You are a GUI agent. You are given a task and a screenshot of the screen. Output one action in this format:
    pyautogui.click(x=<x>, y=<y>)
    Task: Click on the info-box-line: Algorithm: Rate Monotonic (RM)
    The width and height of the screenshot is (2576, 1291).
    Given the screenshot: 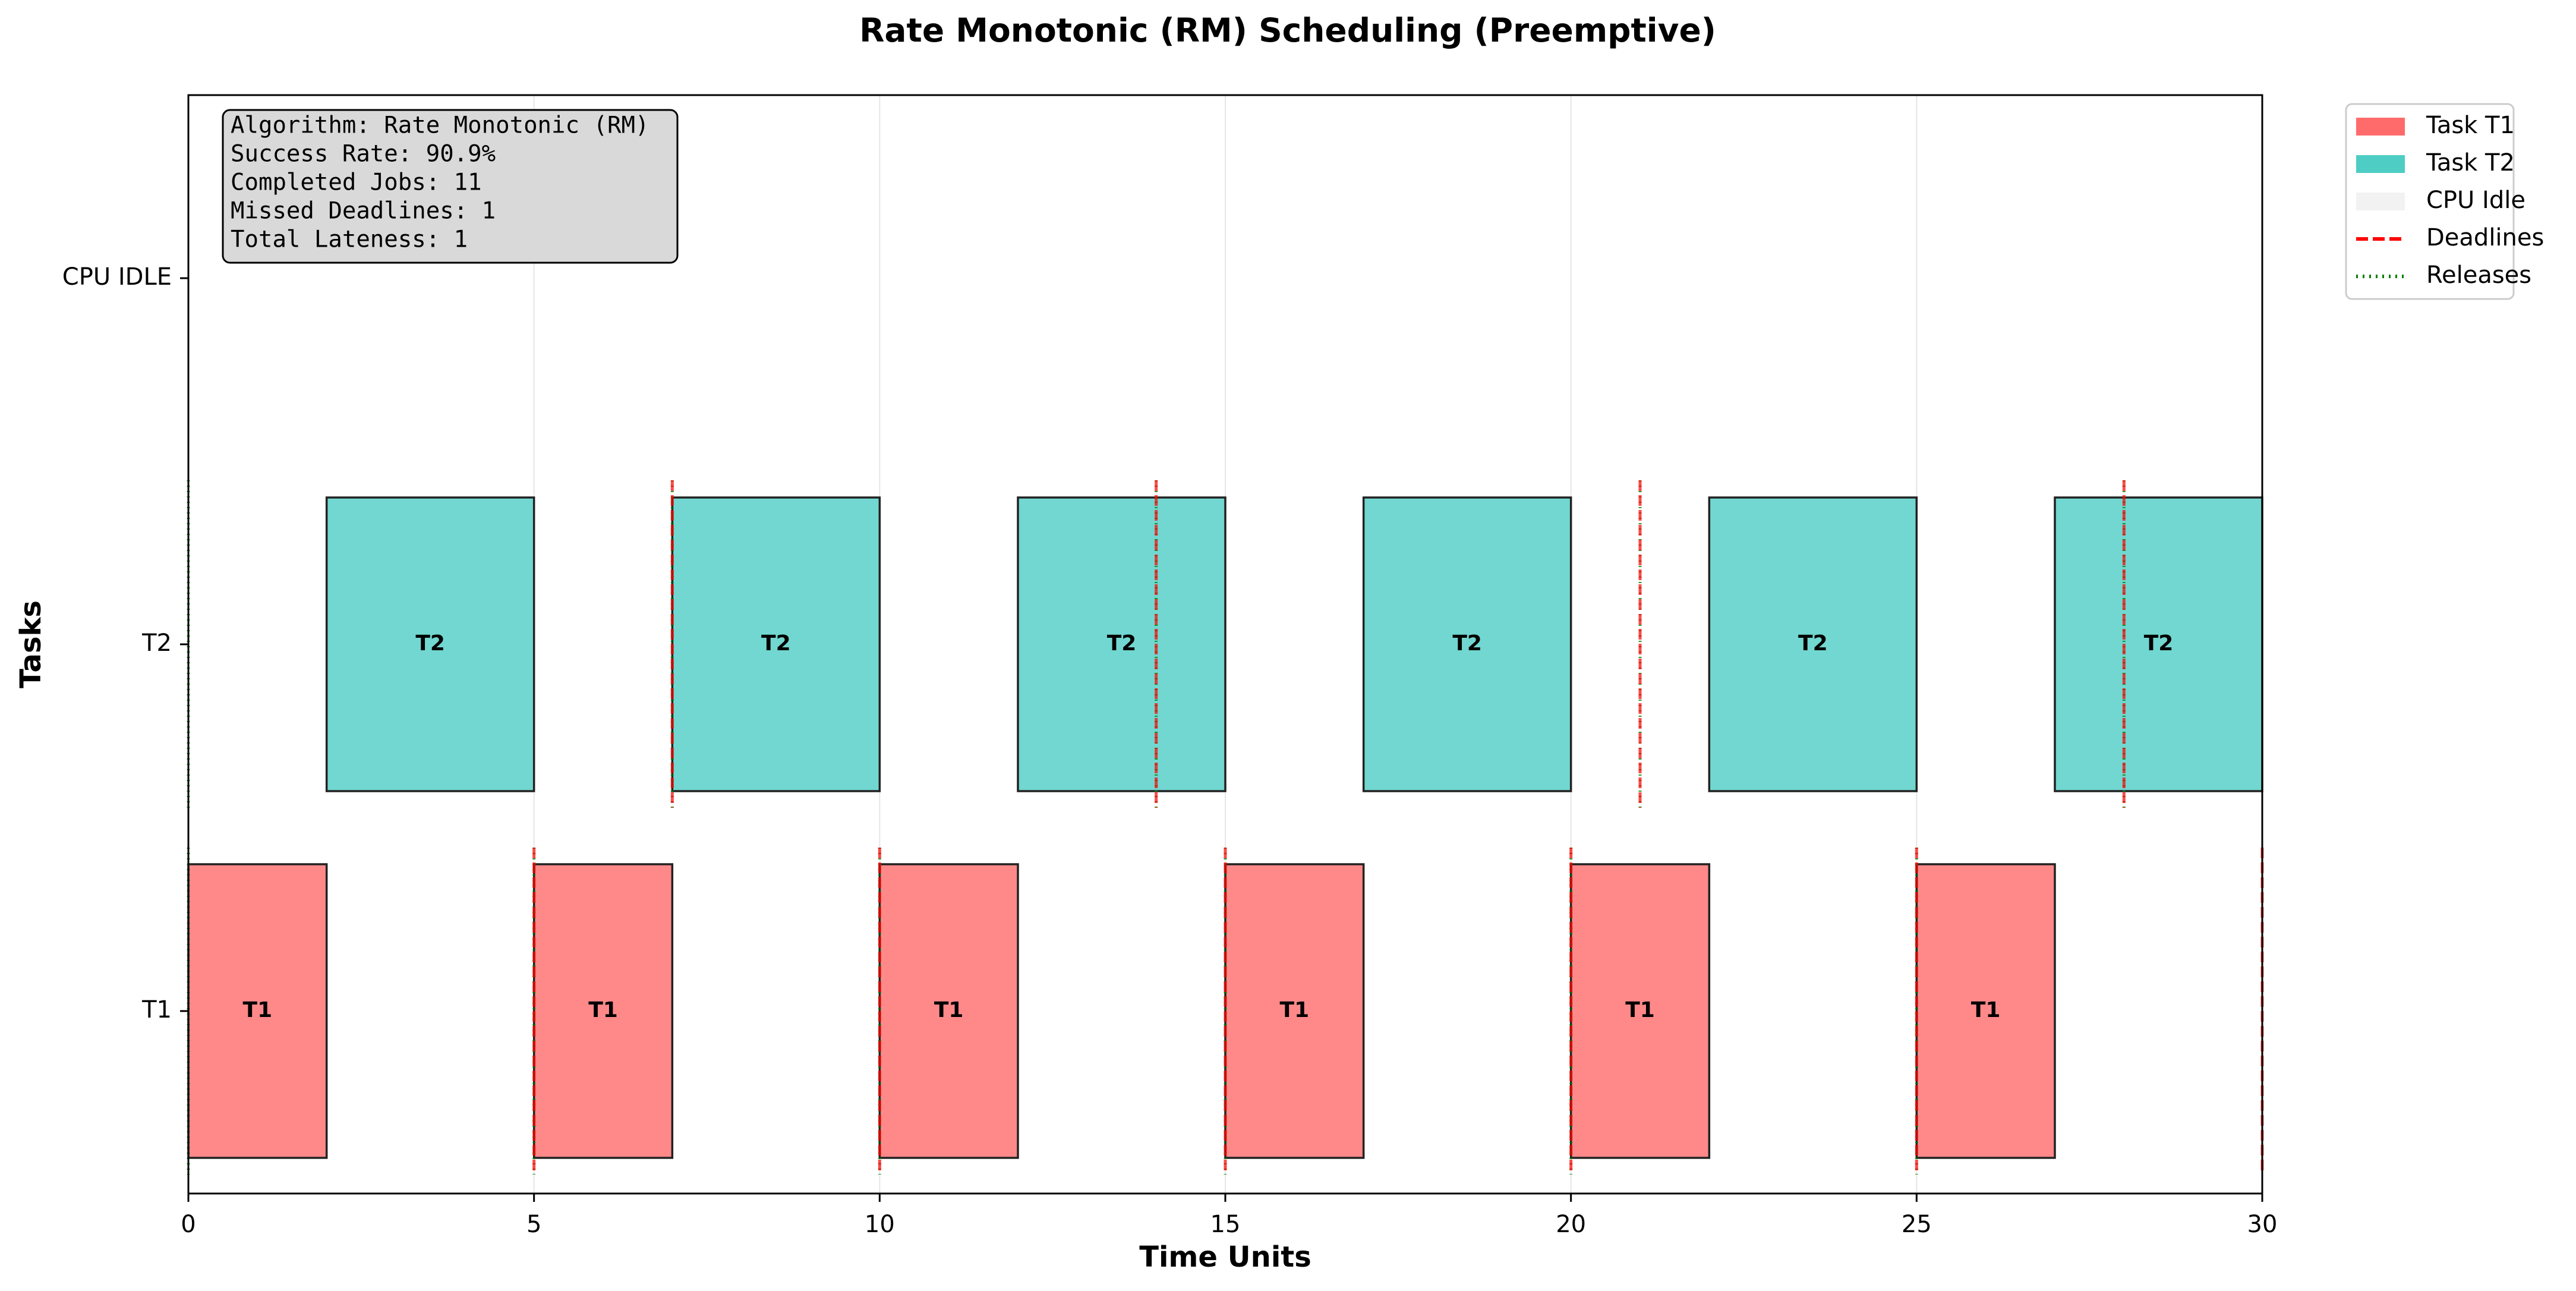 What is the action you would take?
    pyautogui.click(x=440, y=126)
    